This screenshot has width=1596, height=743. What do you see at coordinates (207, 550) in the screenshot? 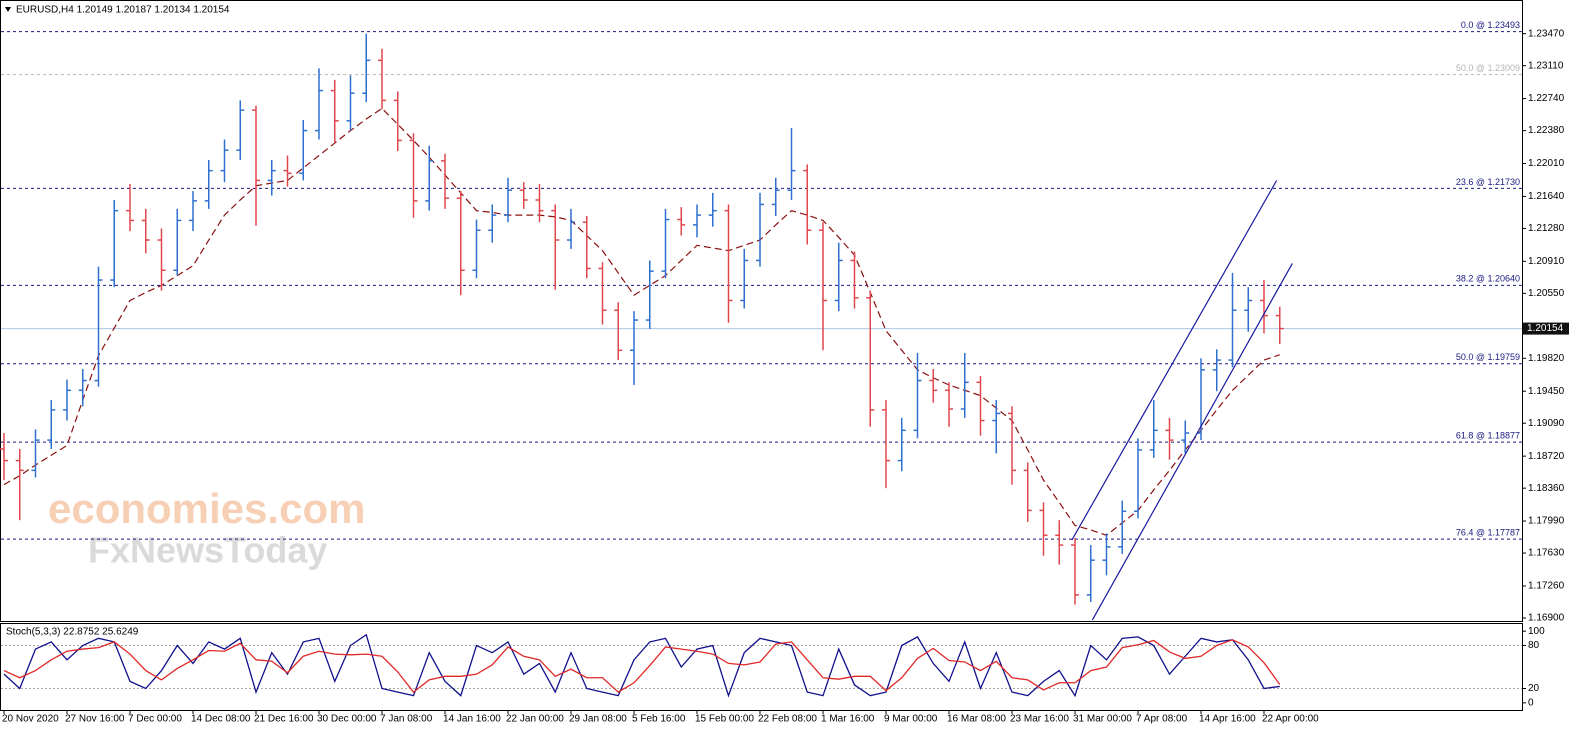
I see `watermark-sub: FxNewsToday` at bounding box center [207, 550].